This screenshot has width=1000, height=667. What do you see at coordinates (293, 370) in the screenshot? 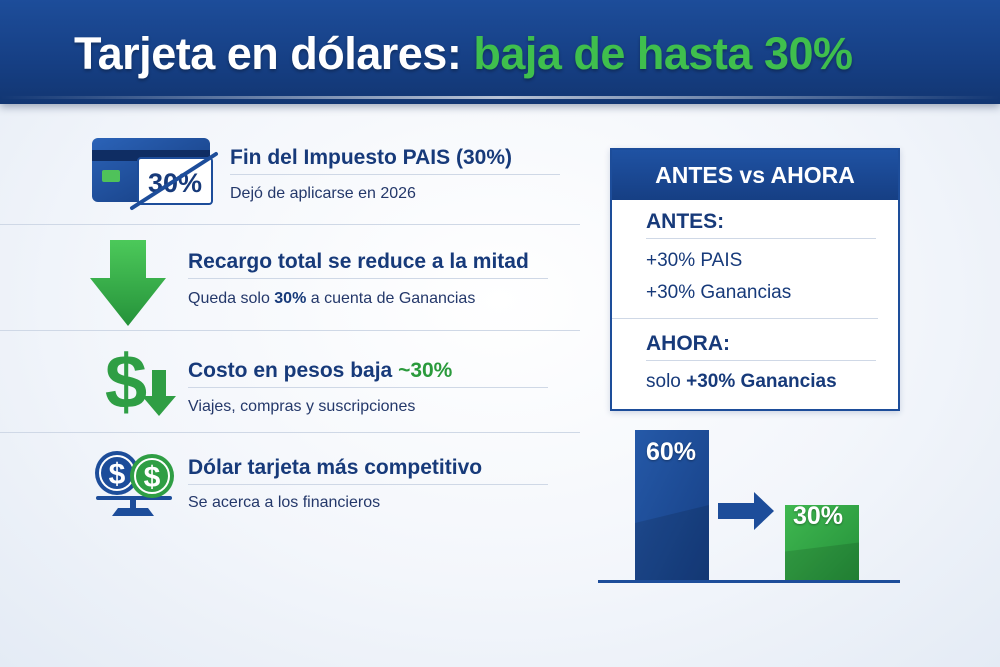
I see `costo-title-pre: Costo en pesos baja` at bounding box center [293, 370].